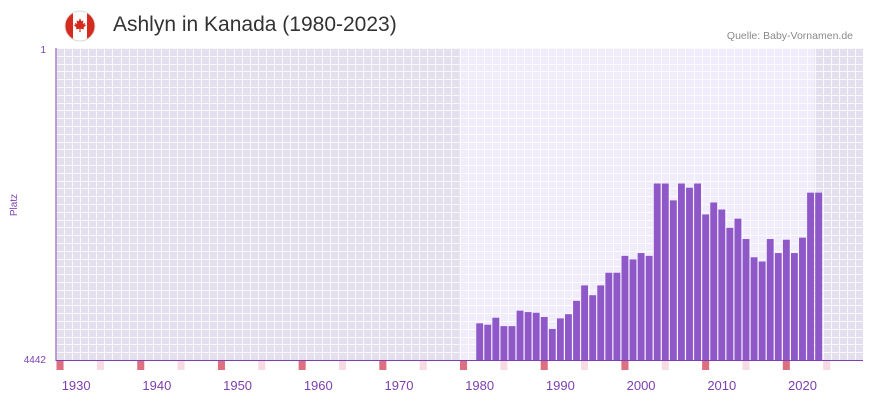 The width and height of the screenshot is (873, 402). Describe the element at coordinates (399, 385) in the screenshot. I see `x-tick-1970: 1970` at that location.